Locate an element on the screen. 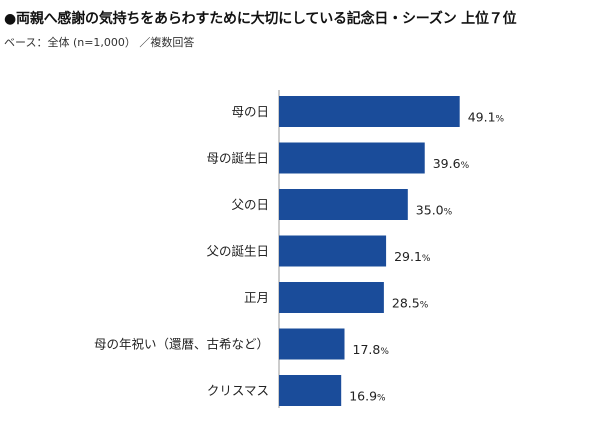  chart-title: ●両親へ感謝の気持ちをあらわすために大切にしている記念日・シーズン 上位７位 is located at coordinates (260, 19).